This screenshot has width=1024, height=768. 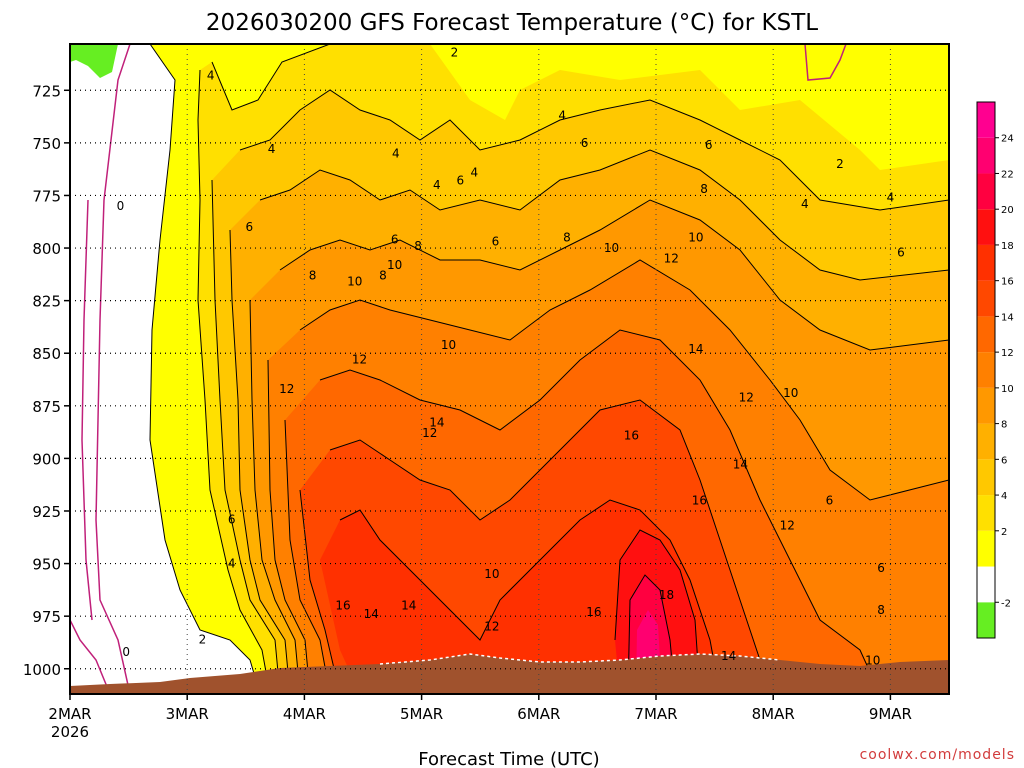 What do you see at coordinates (46, 144) in the screenshot?
I see `y-tick-label: 750` at bounding box center [46, 144].